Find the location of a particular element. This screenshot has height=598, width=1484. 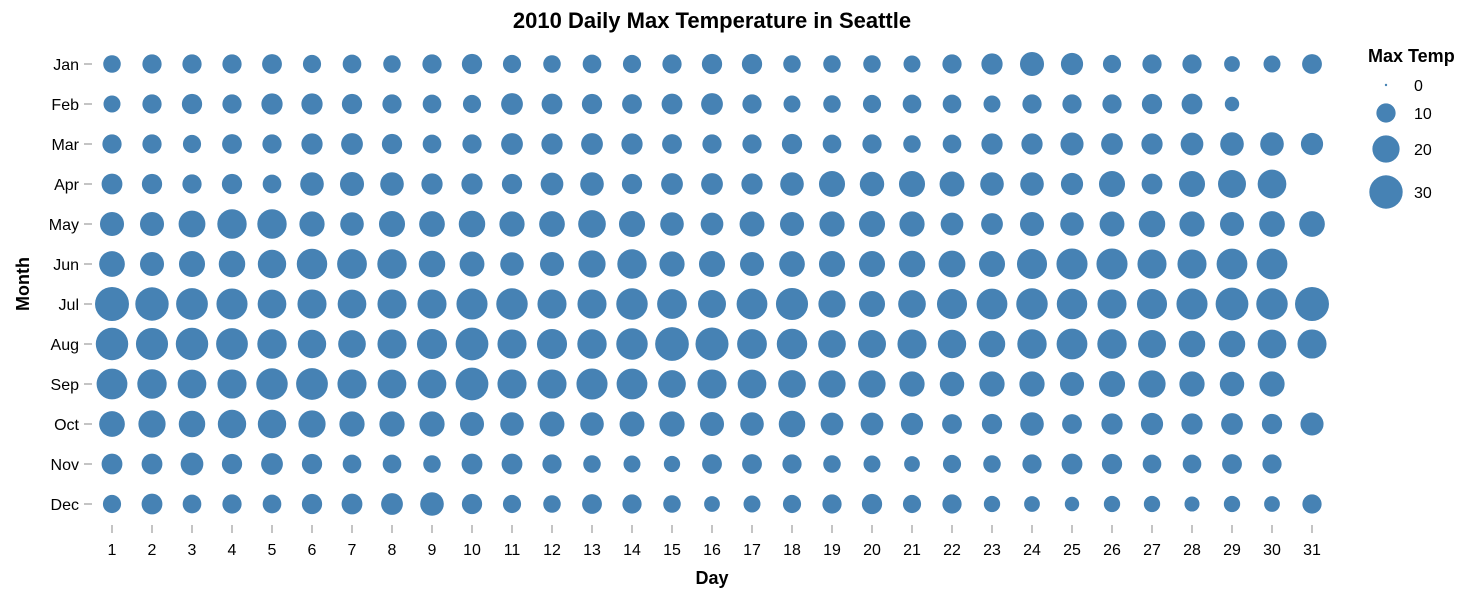

x-tick-label: 26 is located at coordinates (1112, 550).